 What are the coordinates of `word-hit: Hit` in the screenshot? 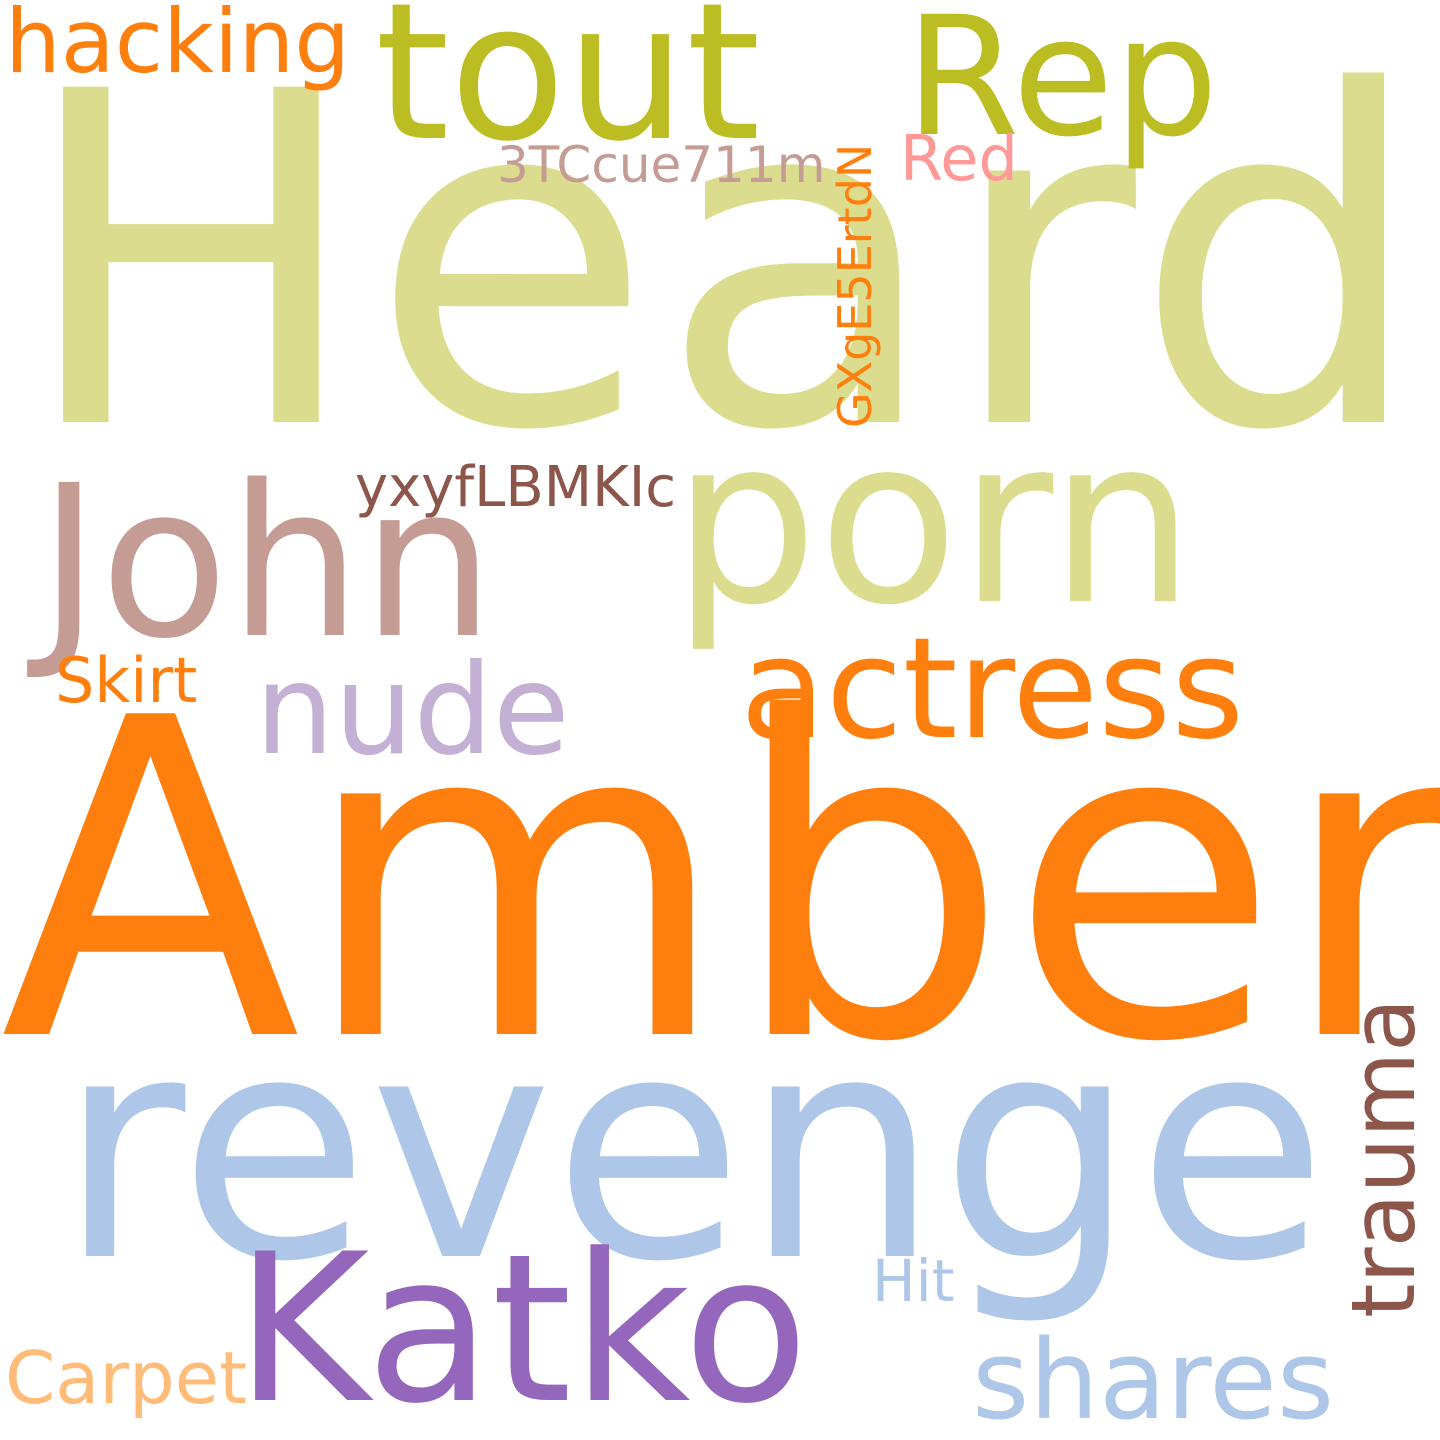 It's located at (913, 1281).